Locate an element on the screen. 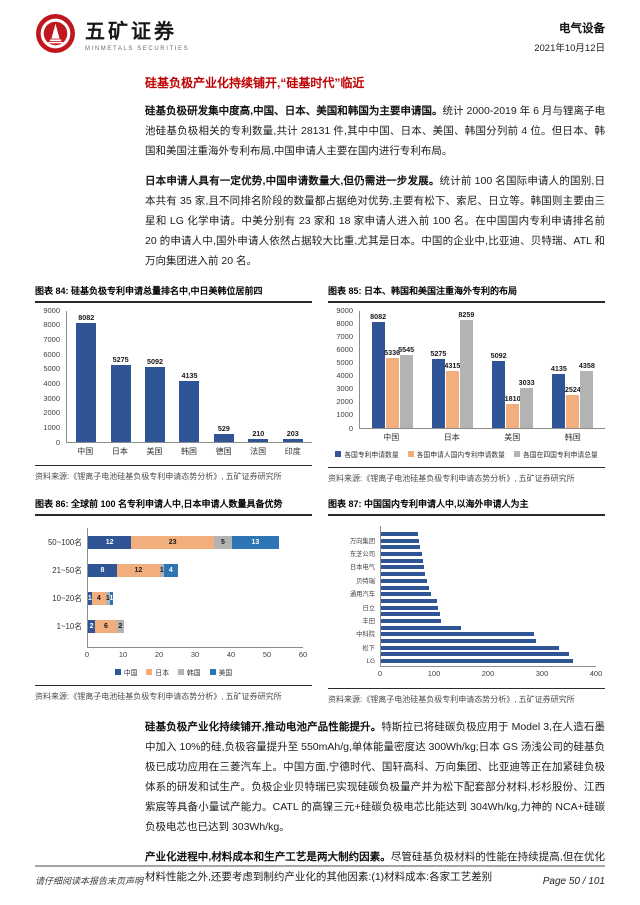 Image resolution: width=640 pixels, height=905 pixels. legend-item: 韩国 is located at coordinates (189, 672).